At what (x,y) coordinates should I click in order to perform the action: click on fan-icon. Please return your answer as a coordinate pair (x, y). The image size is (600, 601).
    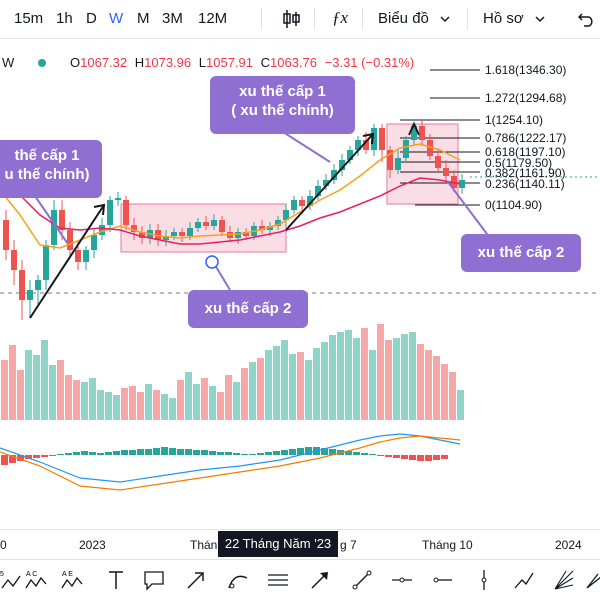
    Looking at the image, I should click on (564, 580).